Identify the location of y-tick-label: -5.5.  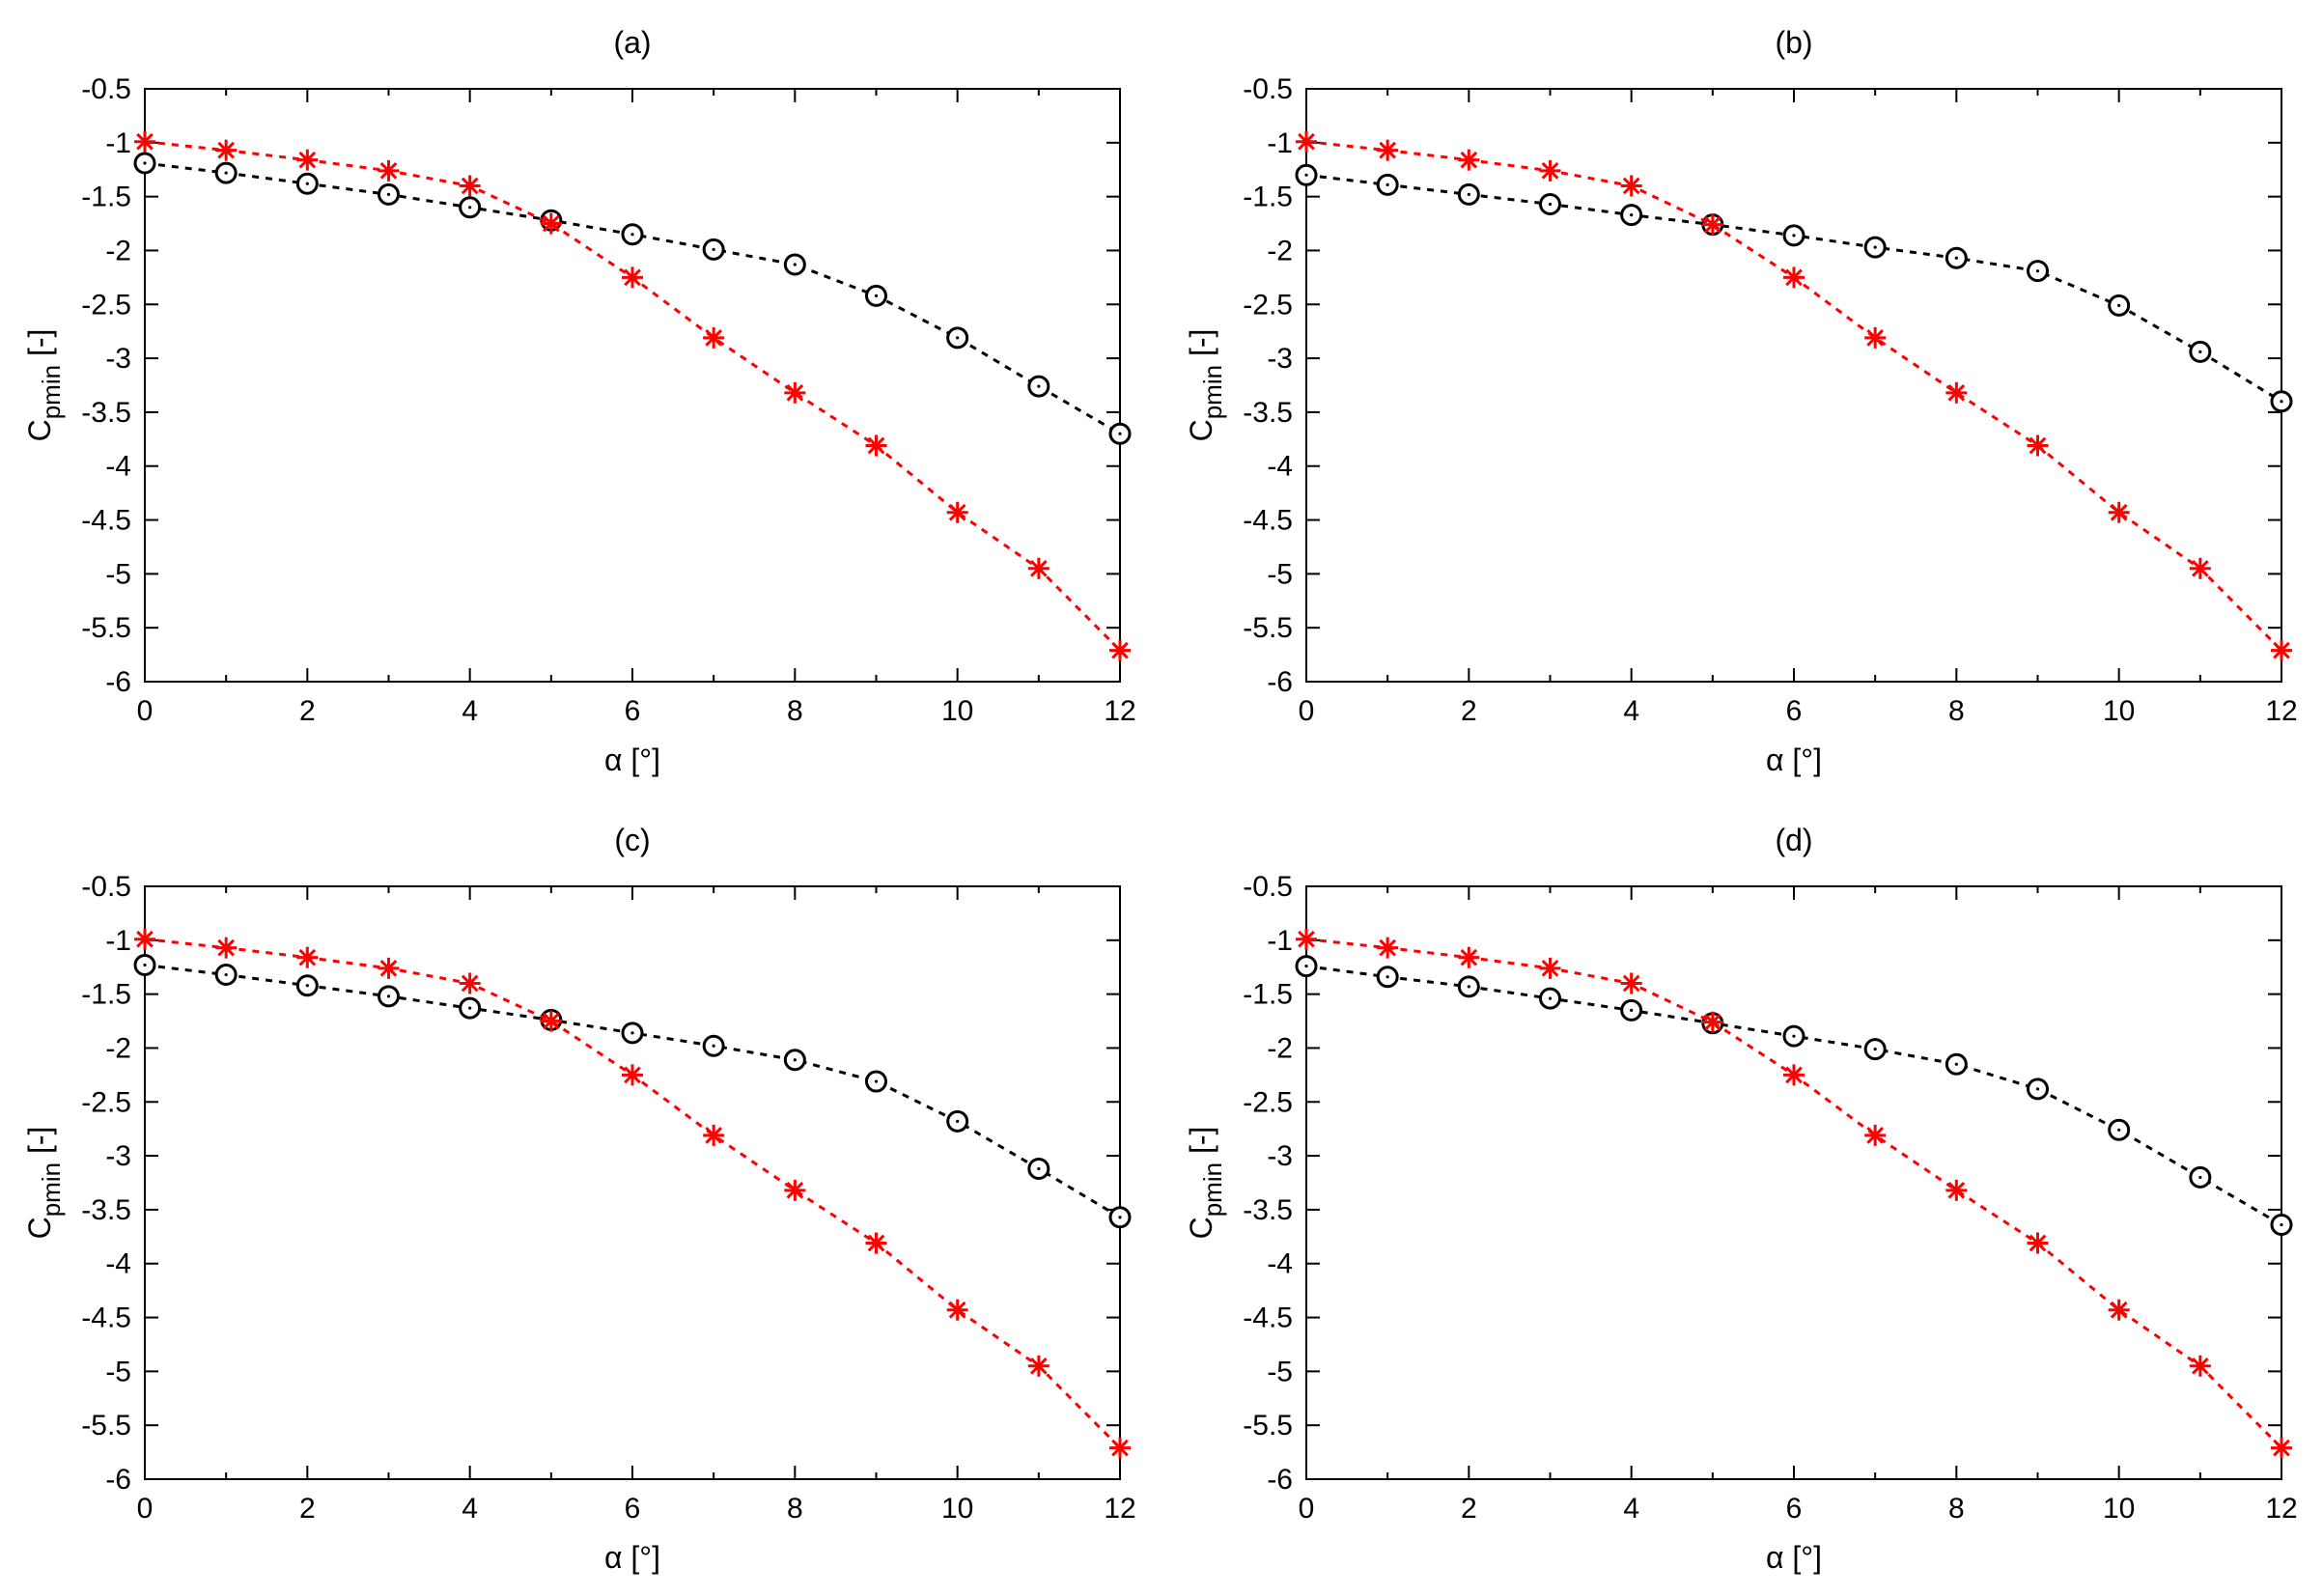
(106, 628).